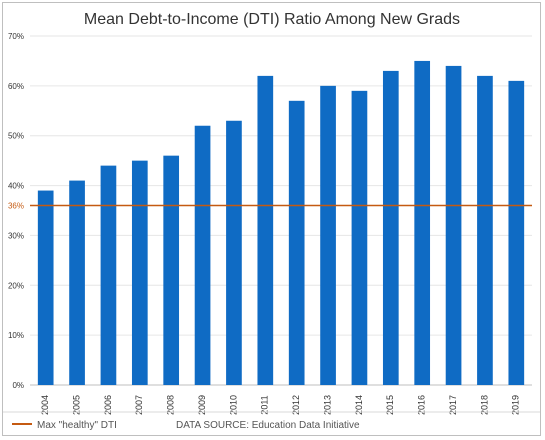 The image size is (545, 440). What do you see at coordinates (359, 237) in the screenshot?
I see `bar-2014` at bounding box center [359, 237].